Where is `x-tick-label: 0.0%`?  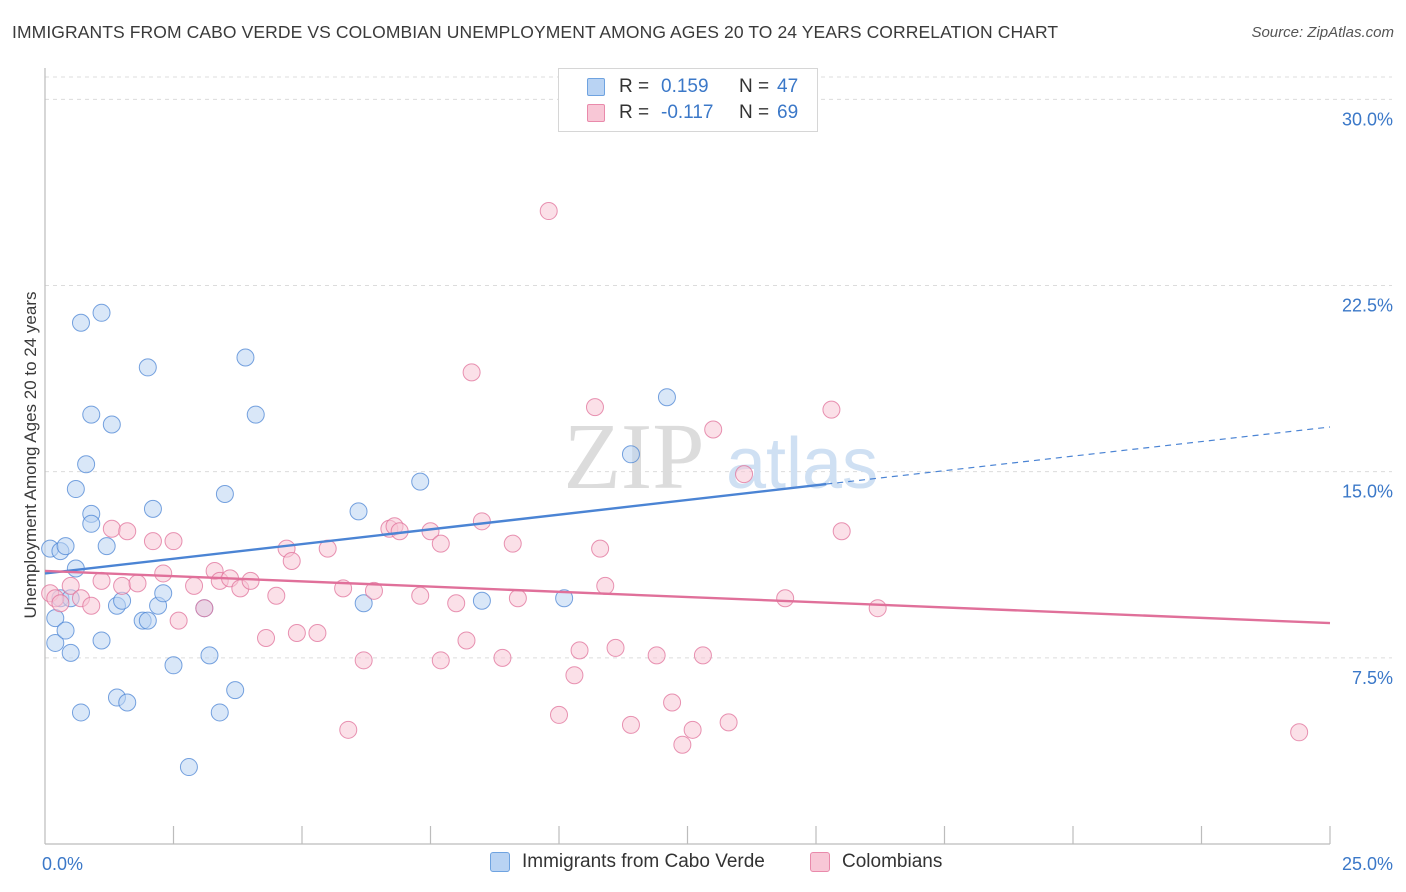
x-tick-label: 0.0% is located at coordinates (62, 864).